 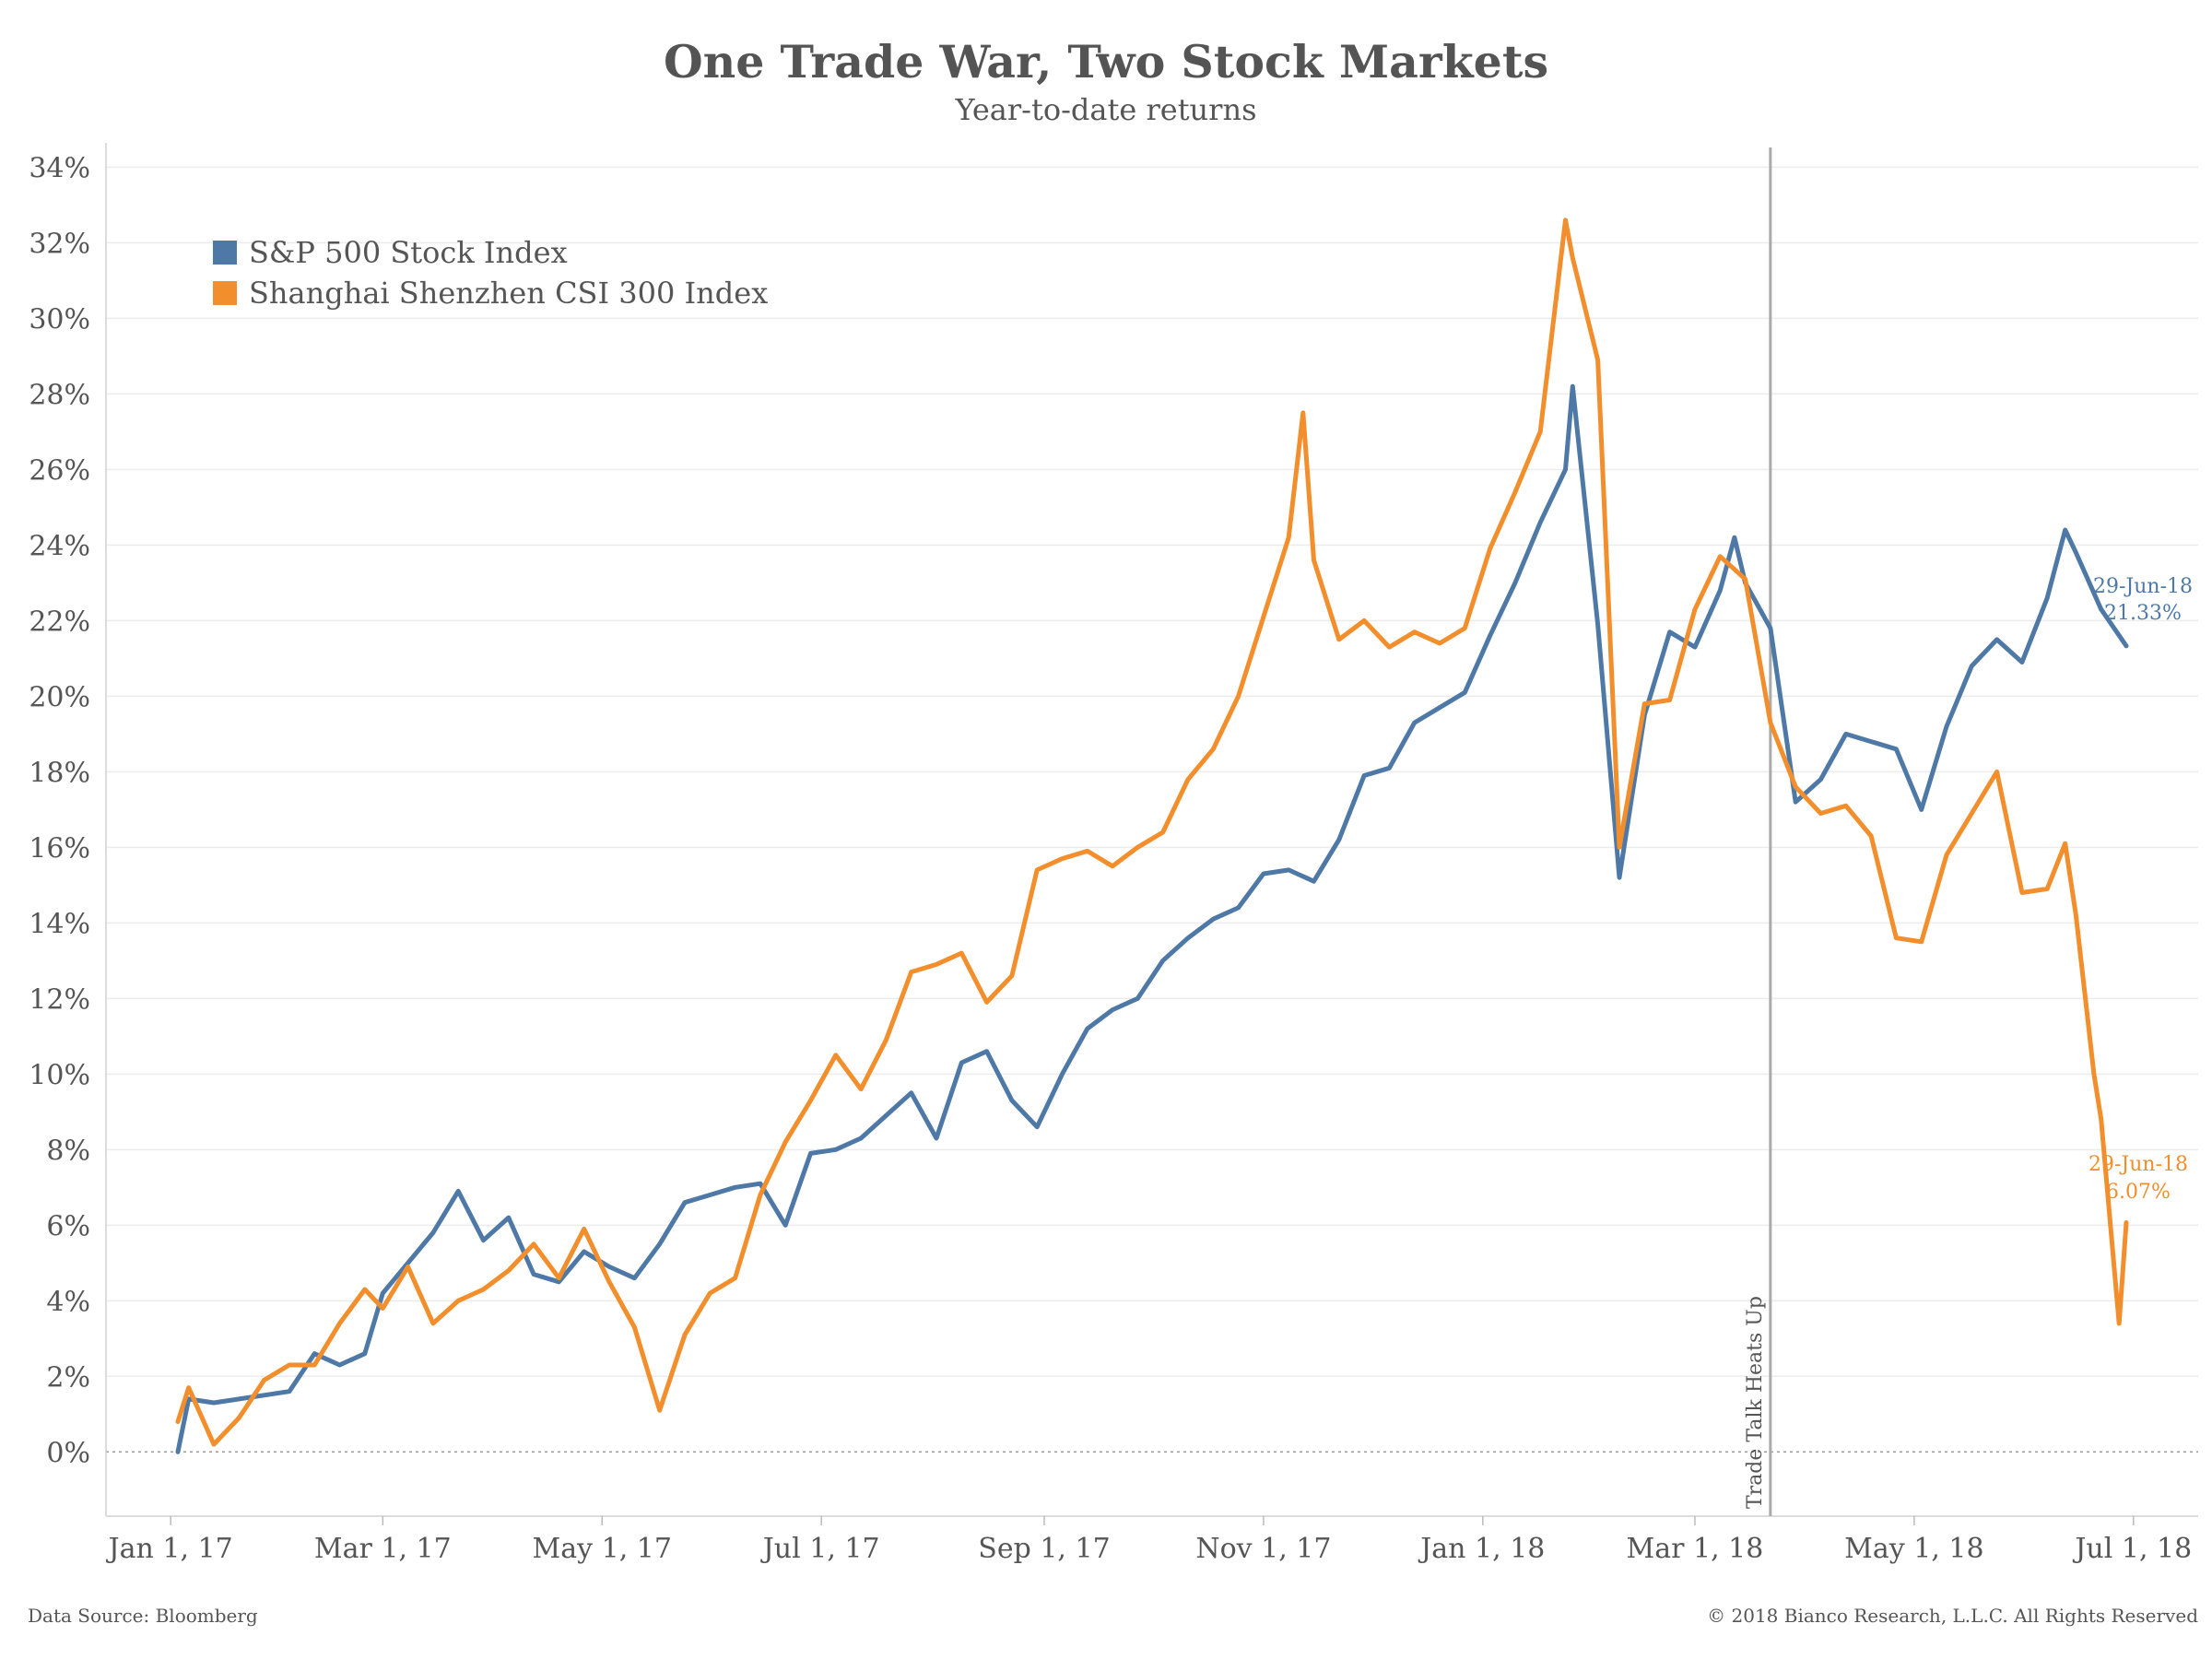 What do you see at coordinates (68, 1453) in the screenshot?
I see `y-tick-label: 0%` at bounding box center [68, 1453].